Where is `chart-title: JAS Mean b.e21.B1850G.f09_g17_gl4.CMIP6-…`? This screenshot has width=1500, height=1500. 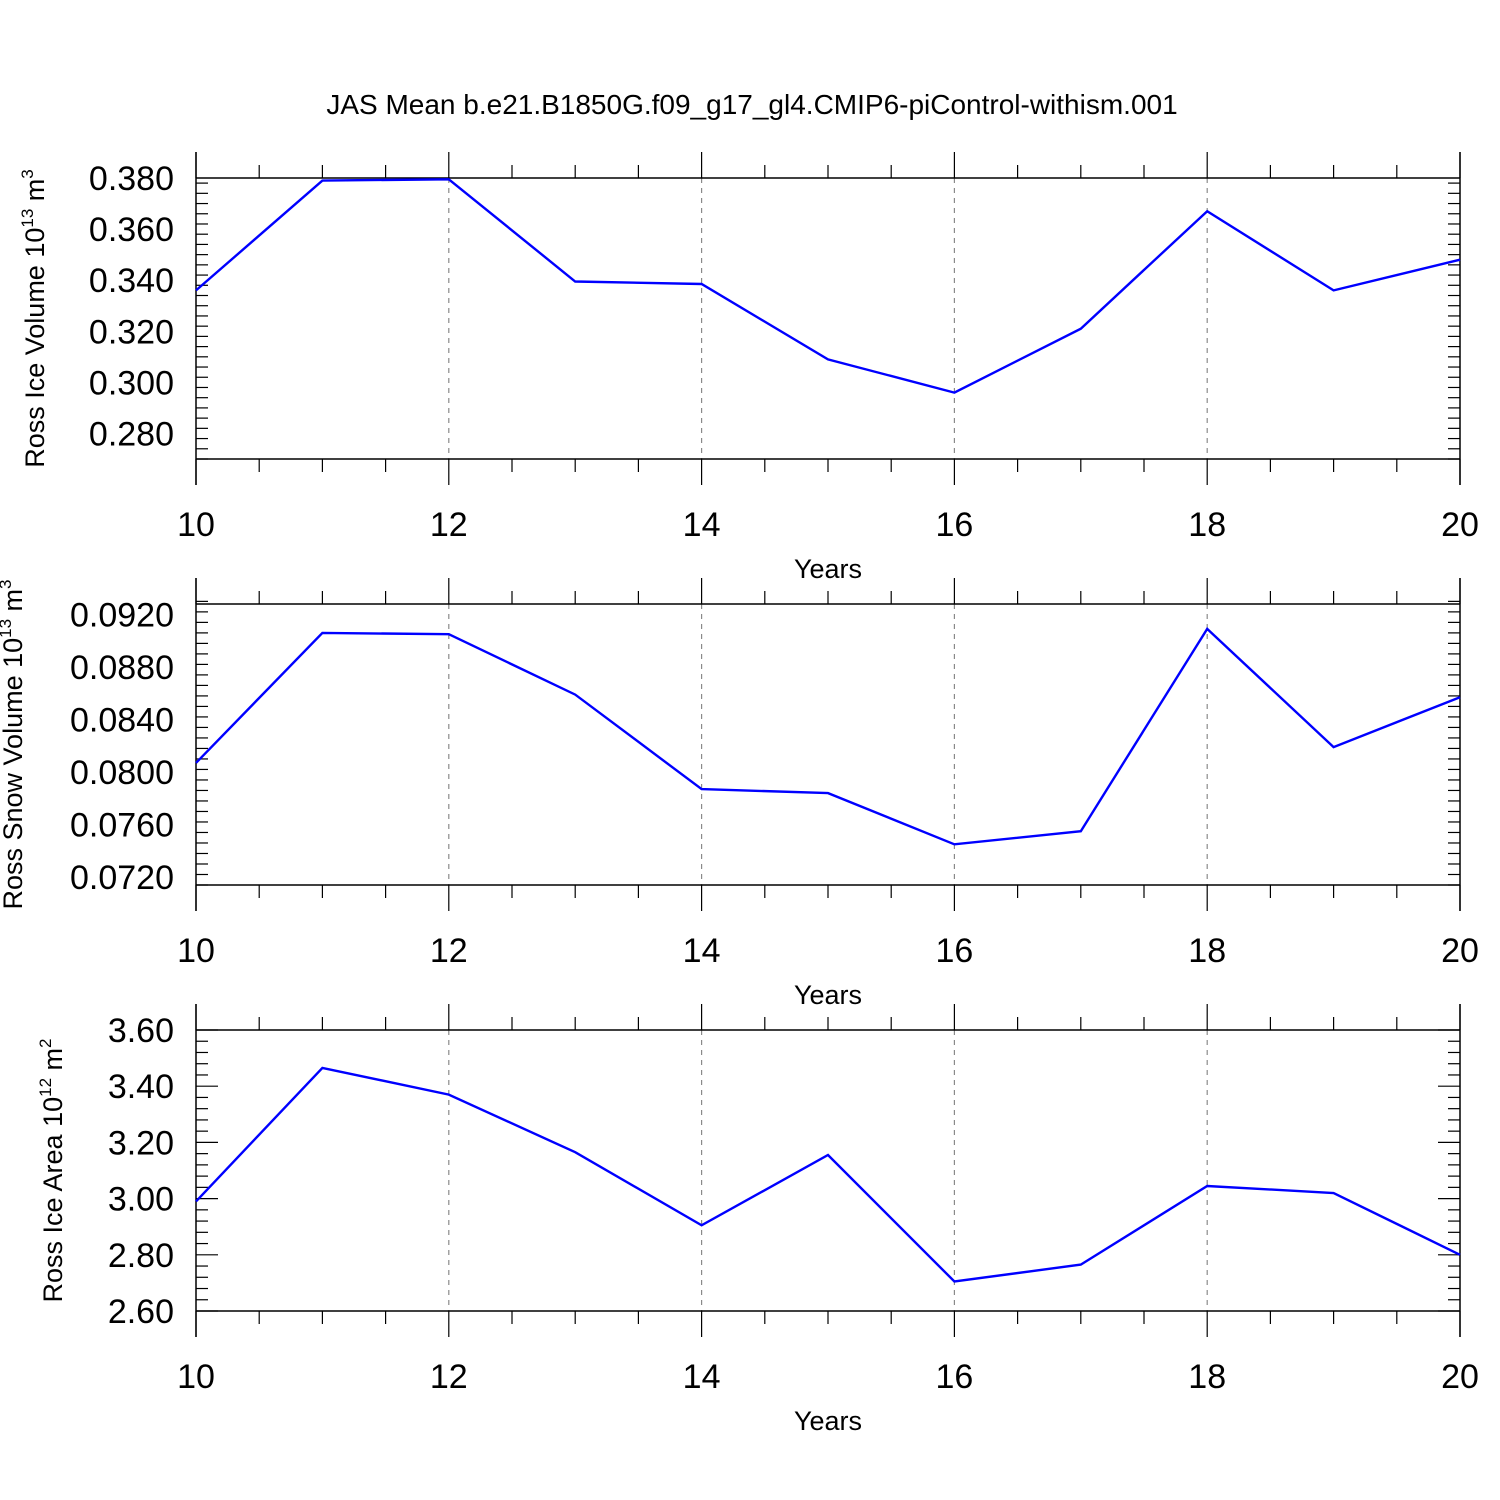 chart-title: JAS Mean b.e21.B1850G.f09_g17_gl4.CMIP6-… is located at coordinates (751, 104).